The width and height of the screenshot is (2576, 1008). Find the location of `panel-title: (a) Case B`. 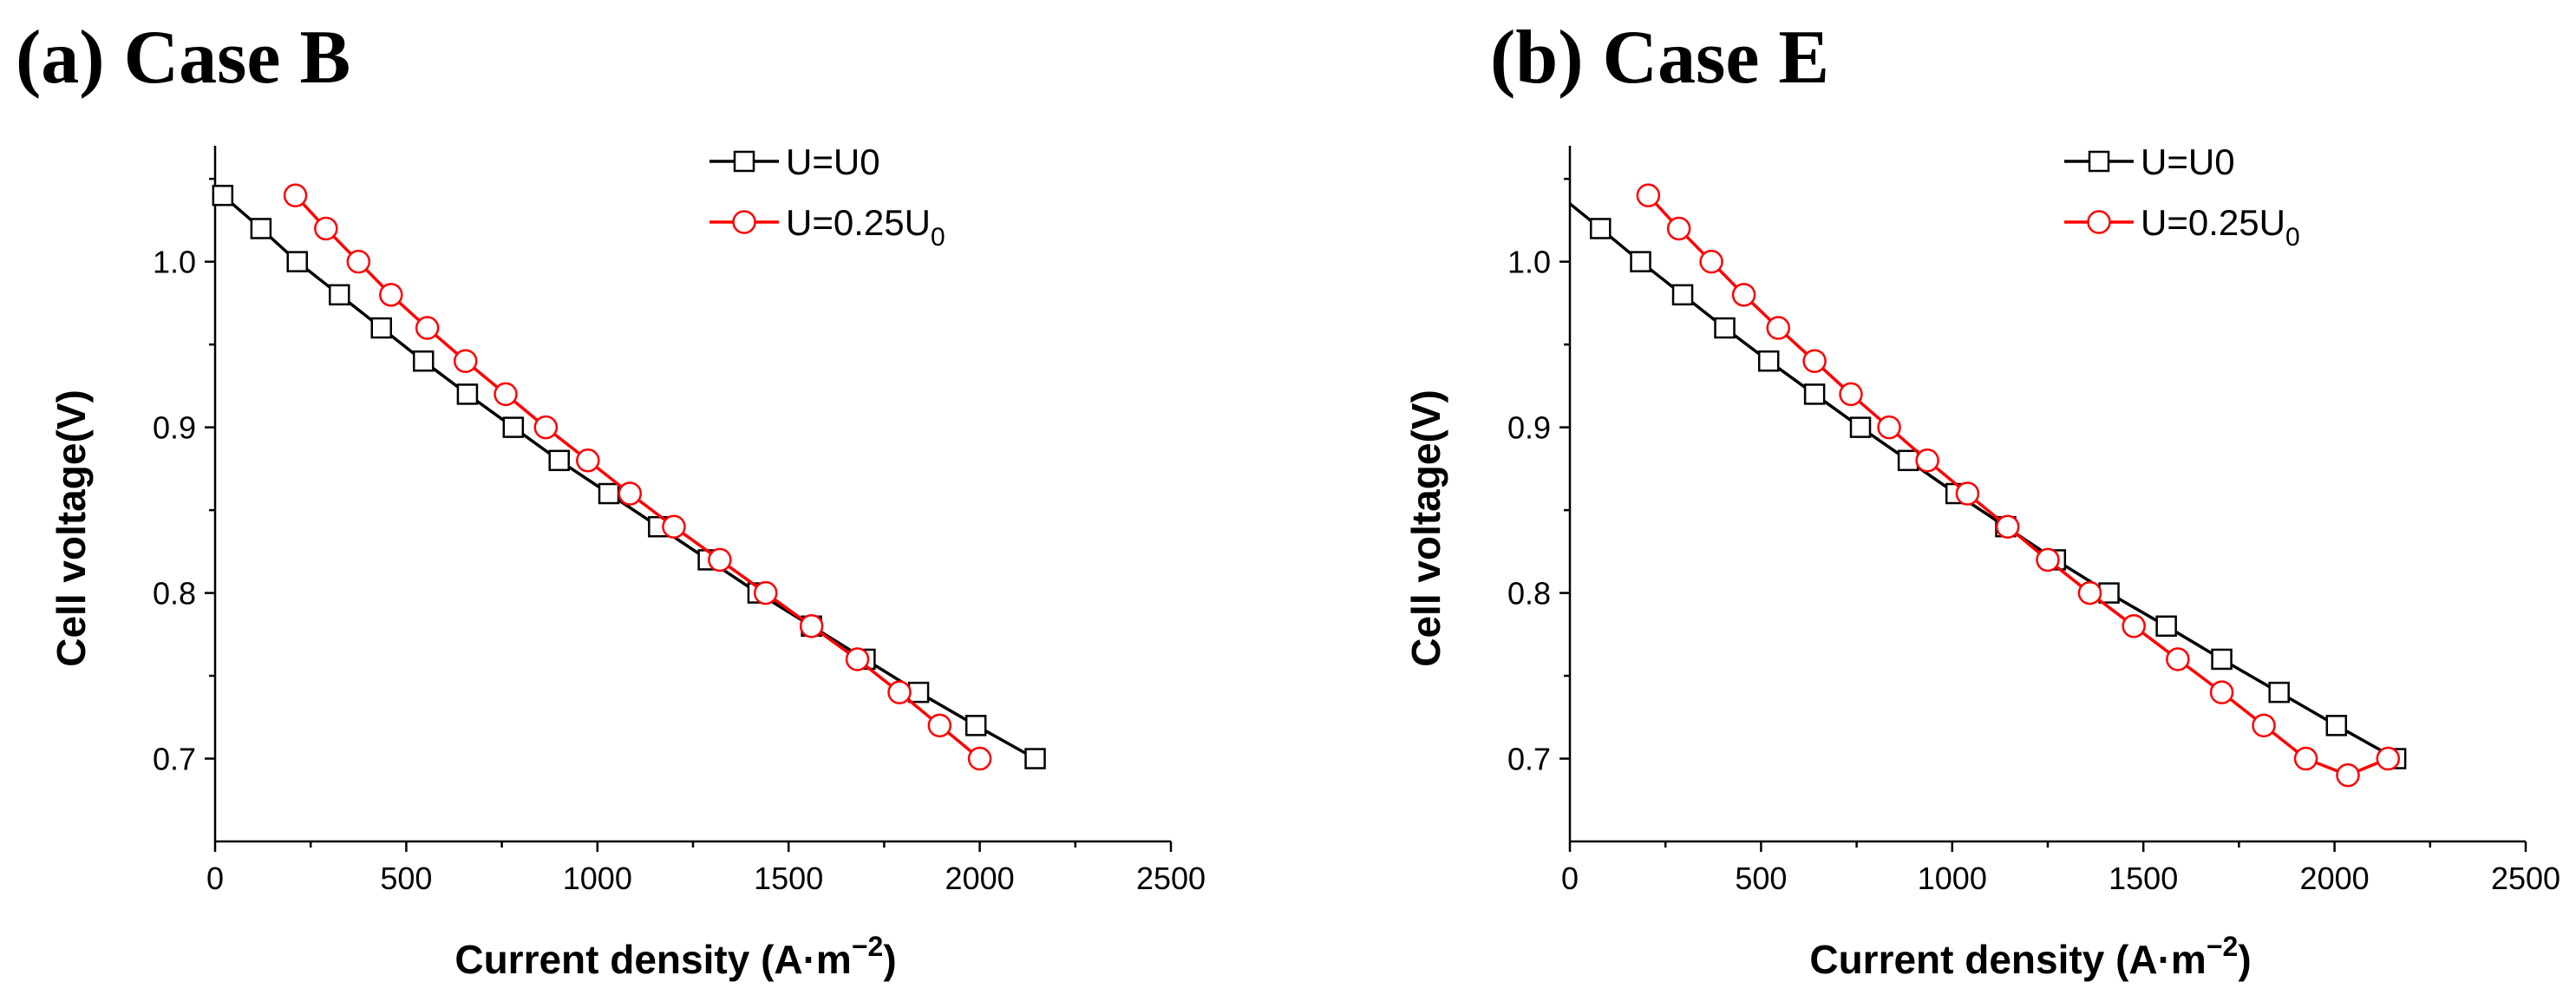

panel-title: (a) Case B is located at coordinates (183, 58).